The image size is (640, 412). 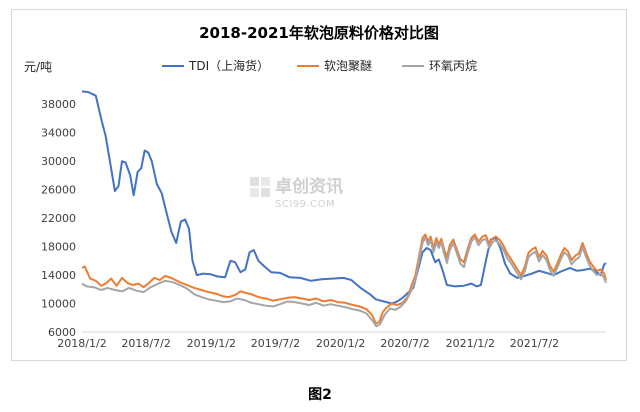 I want to click on x-tick-label: 2018/1/2, so click(x=81, y=343).